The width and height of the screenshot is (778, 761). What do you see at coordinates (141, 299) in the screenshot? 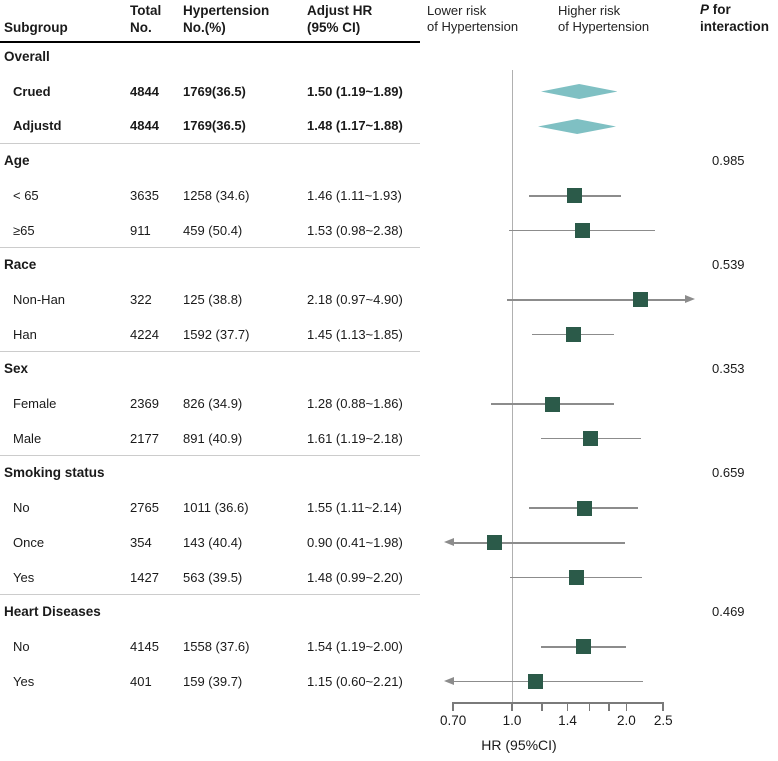
I see `cell-total: 322` at bounding box center [141, 299].